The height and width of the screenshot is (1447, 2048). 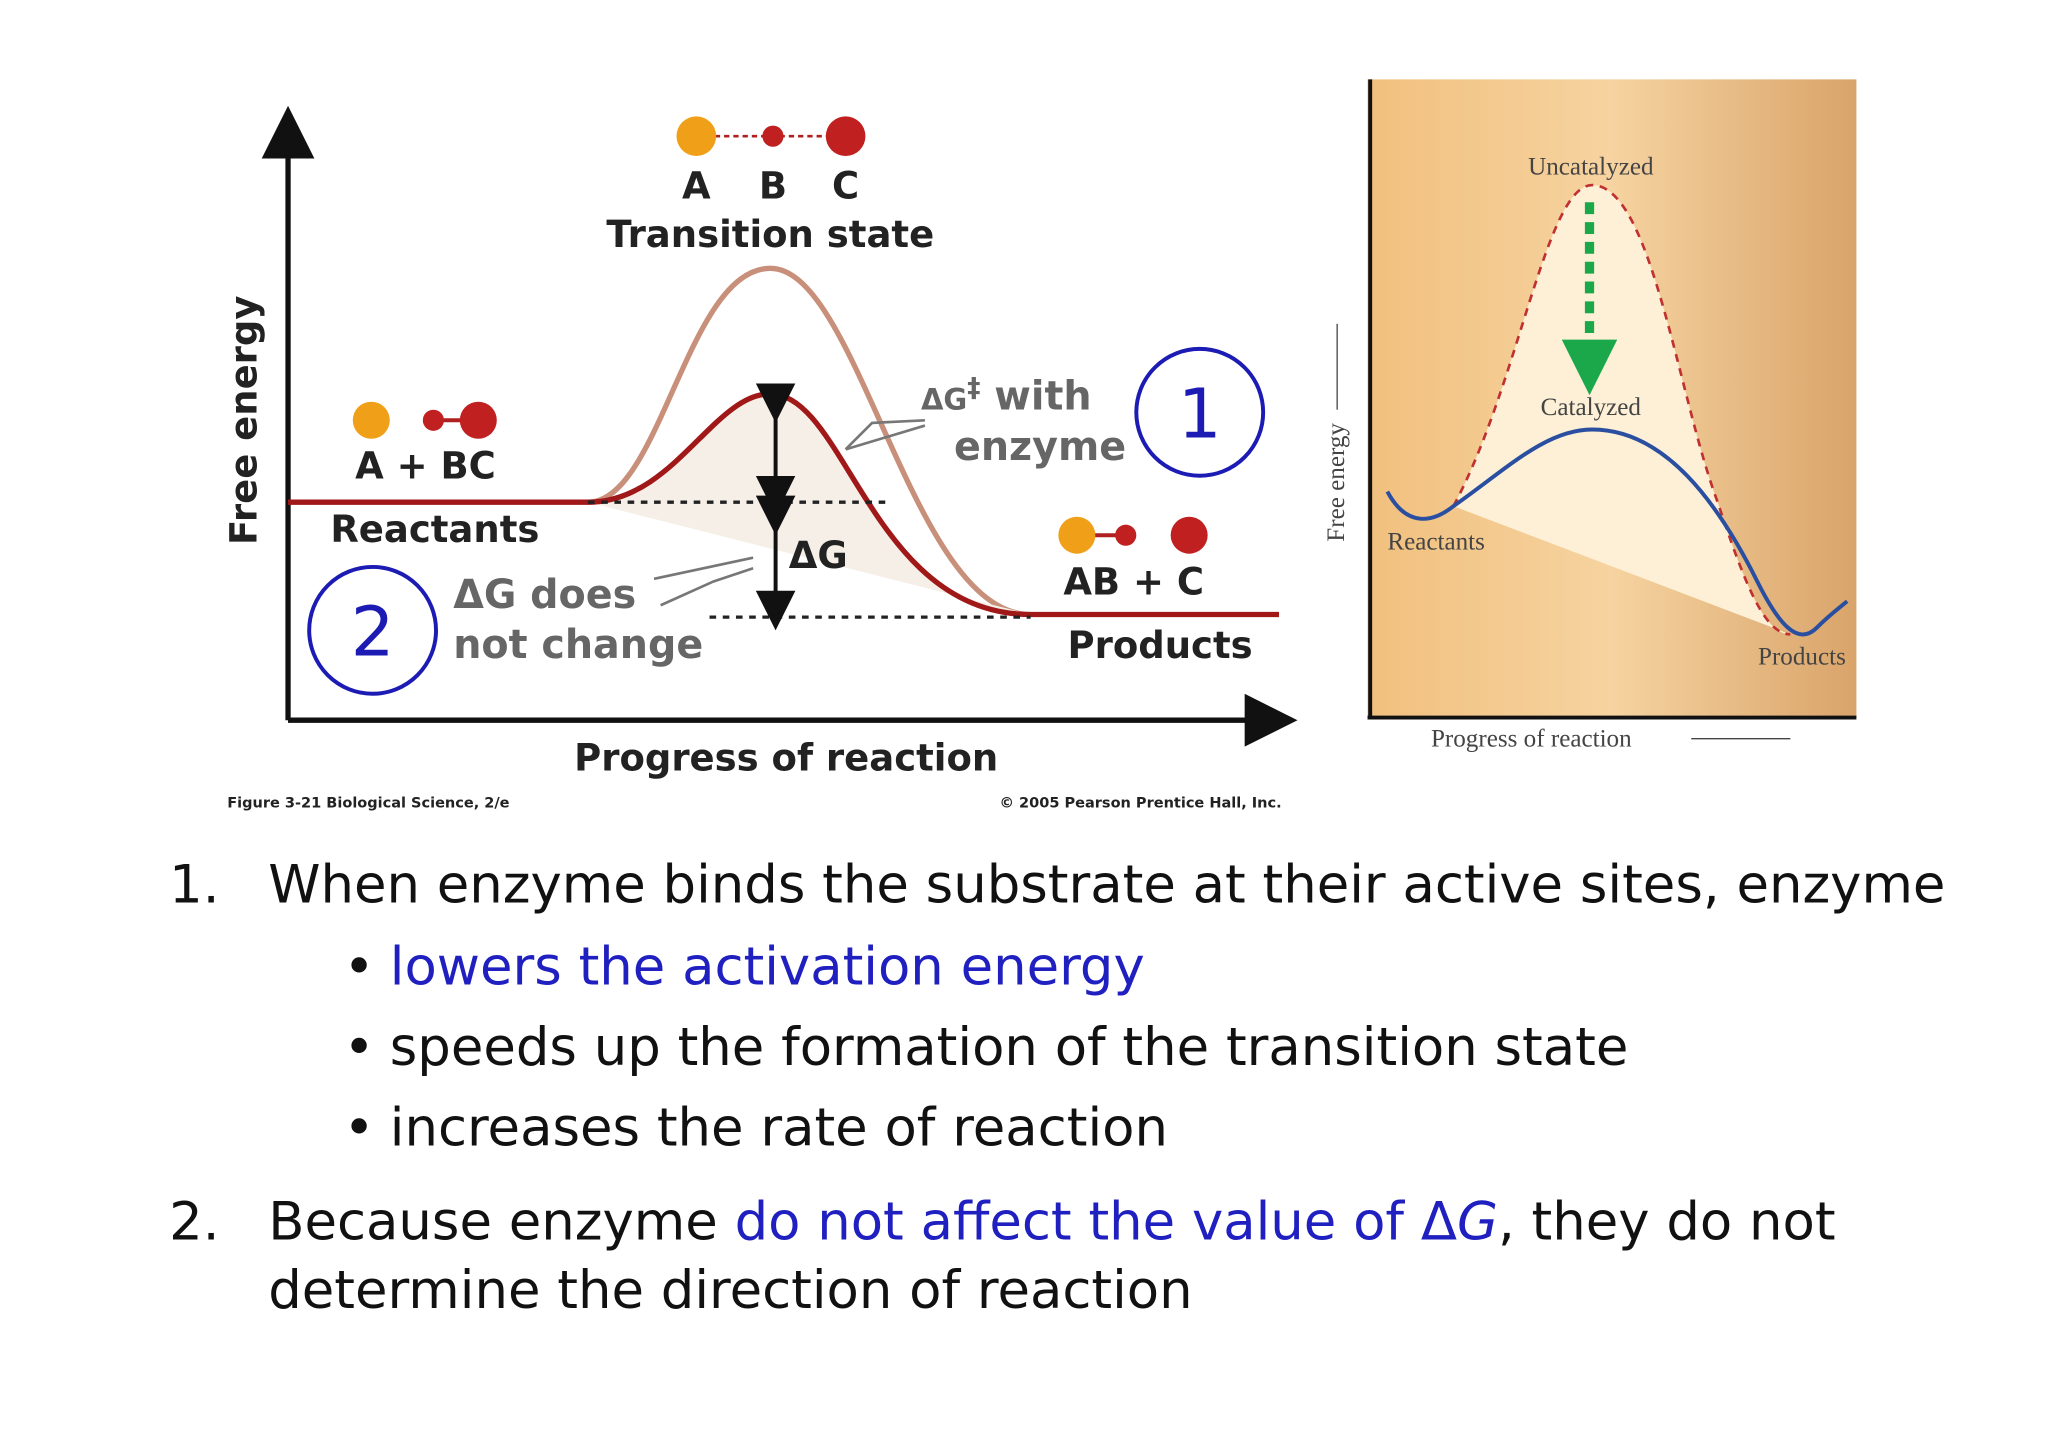 What do you see at coordinates (368, 803) in the screenshot?
I see `figure-caption: Figure 3-21 Biological Science, 2/e` at bounding box center [368, 803].